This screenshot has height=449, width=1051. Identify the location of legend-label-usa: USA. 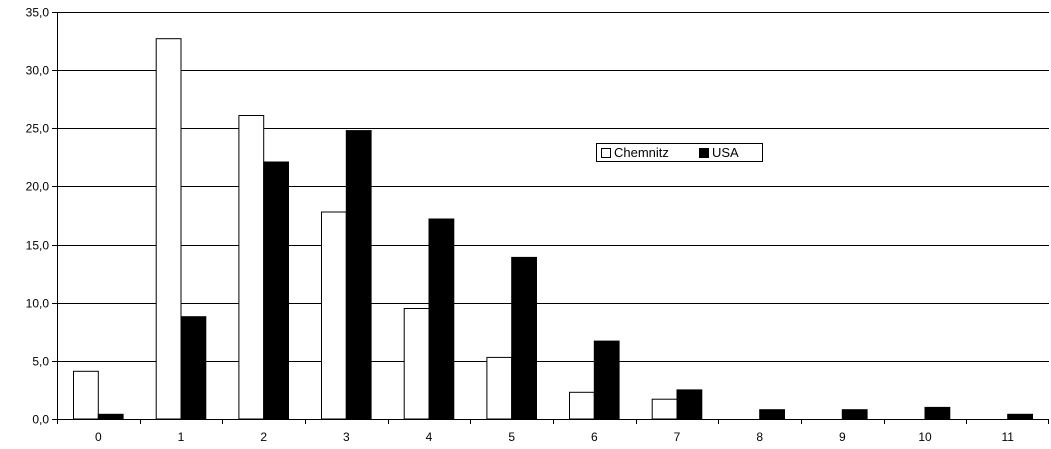
(725, 152).